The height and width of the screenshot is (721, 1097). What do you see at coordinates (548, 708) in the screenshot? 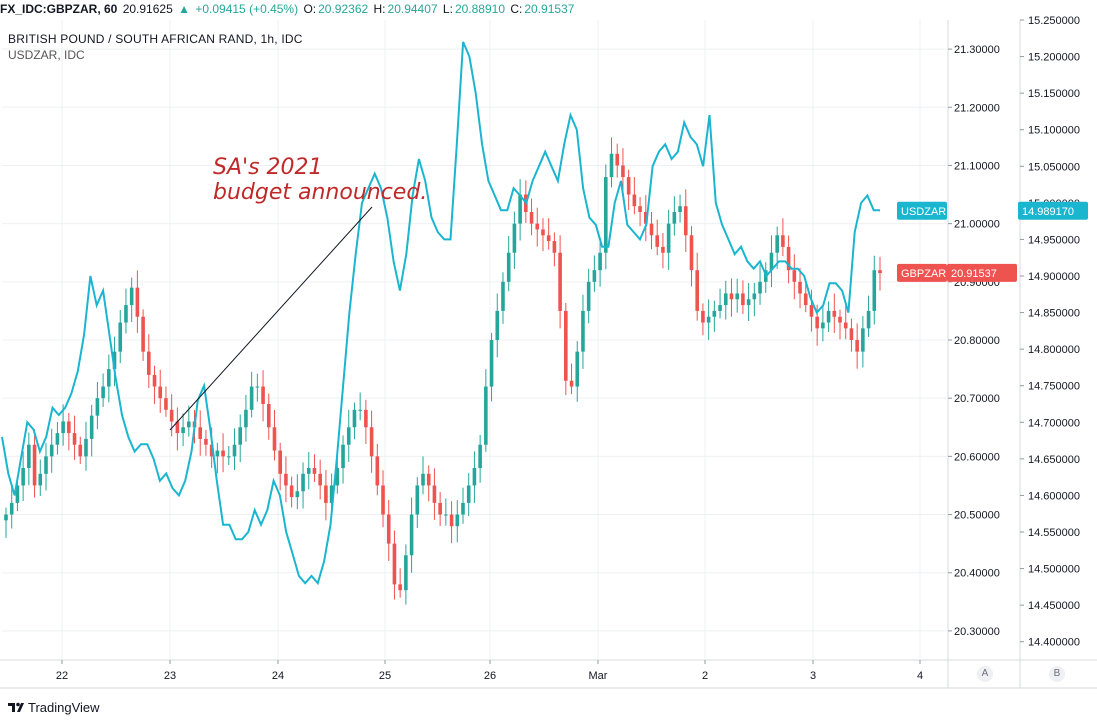
I see `footer: TradingView` at bounding box center [548, 708].